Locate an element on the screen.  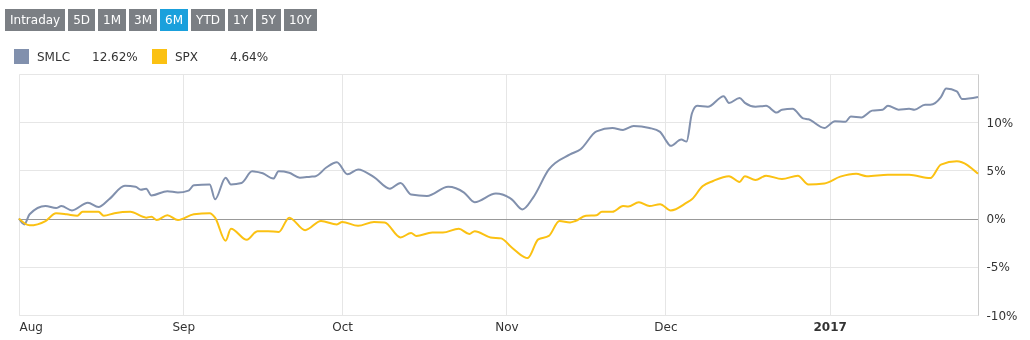
y-tick-label: 10% is located at coordinates (1000, 122).